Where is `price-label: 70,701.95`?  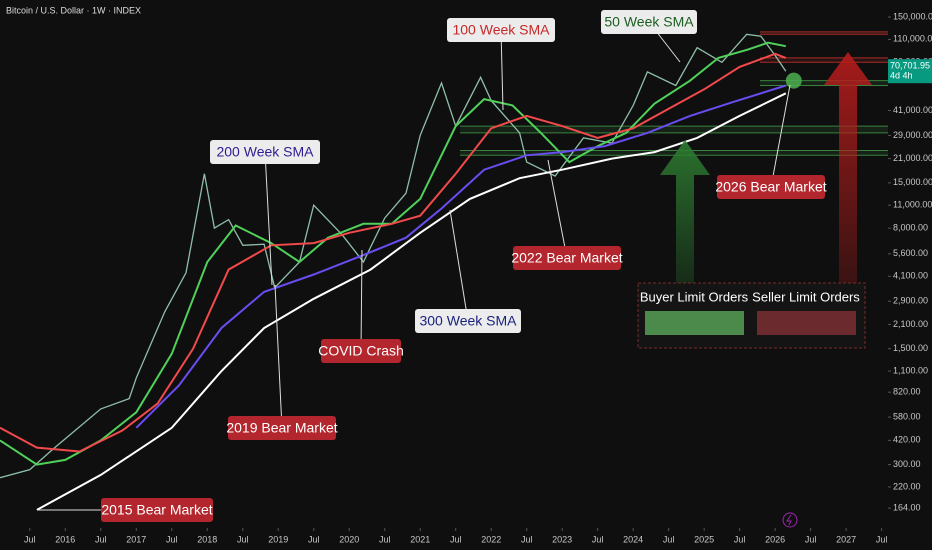 price-label: 70,701.95 is located at coordinates (910, 66).